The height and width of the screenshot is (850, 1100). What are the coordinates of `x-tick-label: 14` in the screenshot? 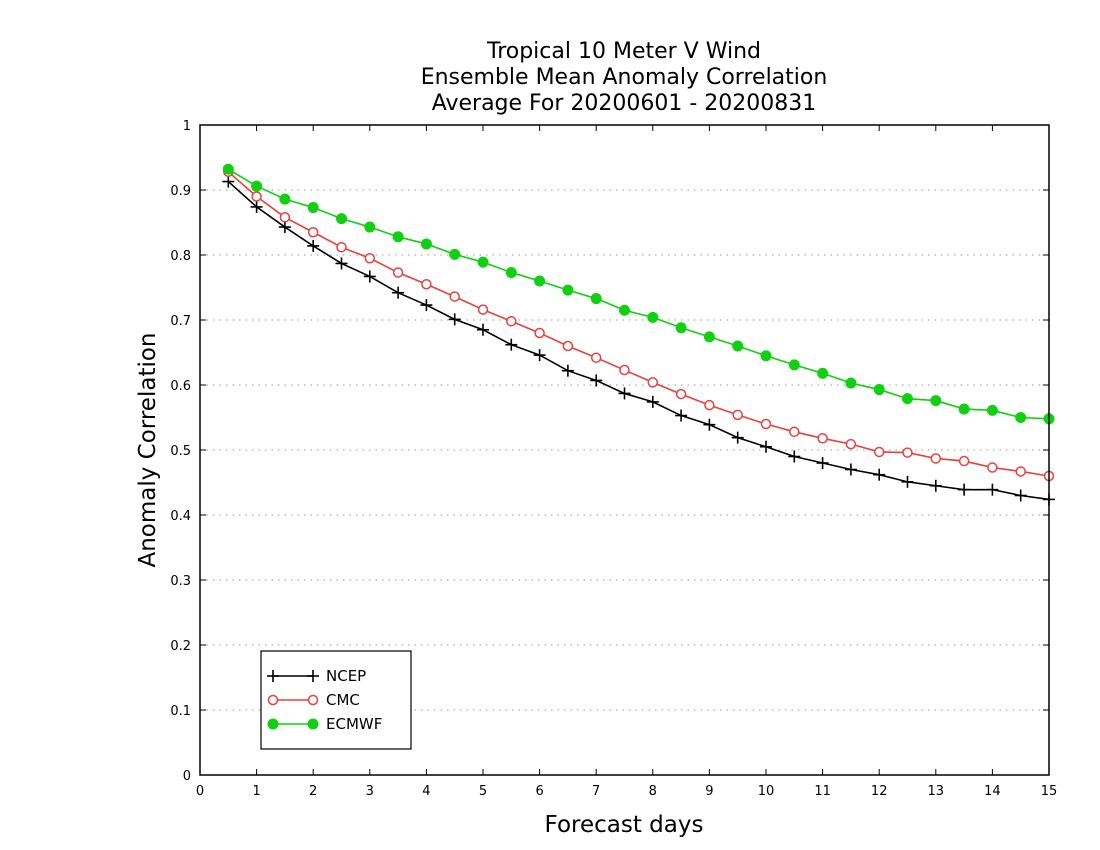 It's located at (992, 791).